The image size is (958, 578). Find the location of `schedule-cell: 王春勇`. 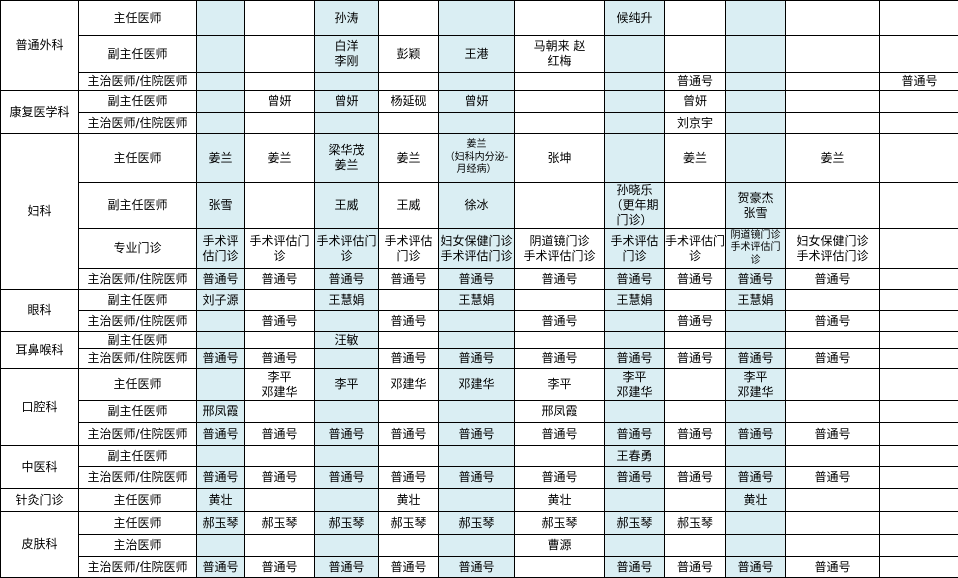

schedule-cell: 王春勇 is located at coordinates (635, 456).